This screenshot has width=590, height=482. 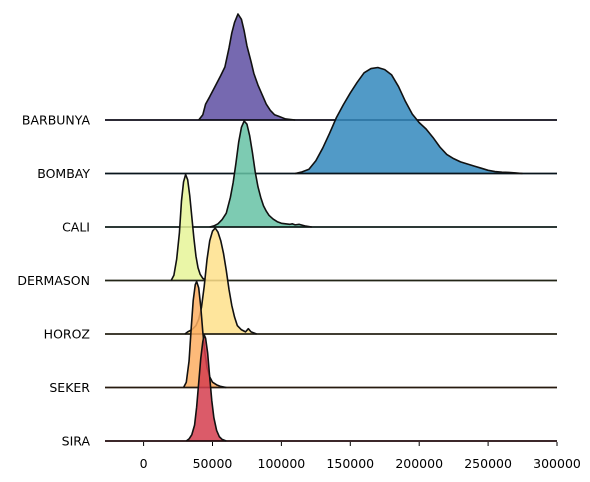 I want to click on density-outline-cali, so click(x=260, y=174).